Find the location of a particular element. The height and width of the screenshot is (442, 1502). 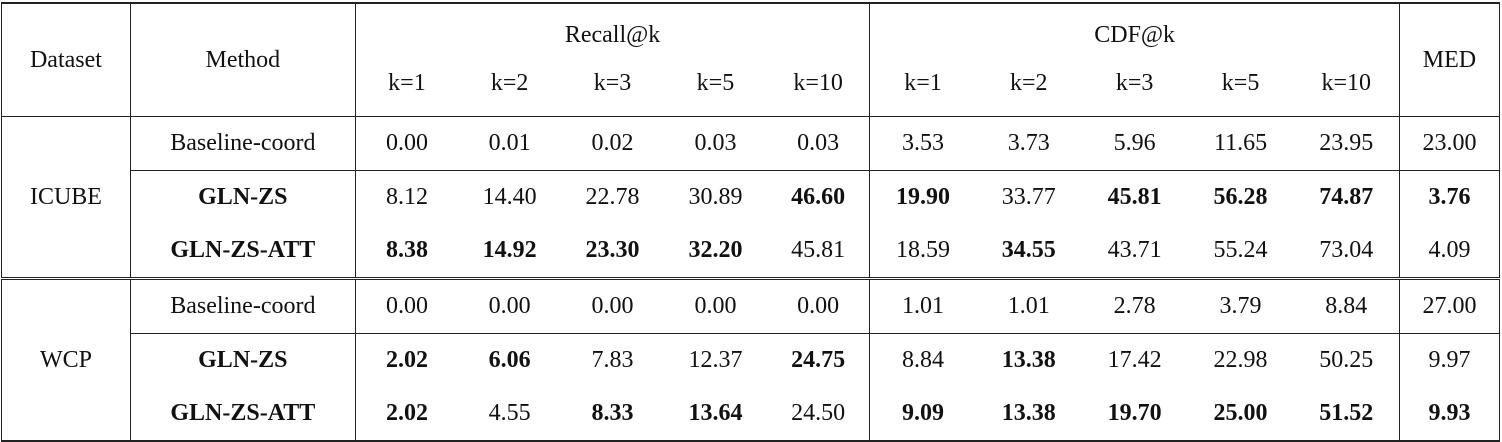

med-value: 3.76 is located at coordinates (1449, 197).